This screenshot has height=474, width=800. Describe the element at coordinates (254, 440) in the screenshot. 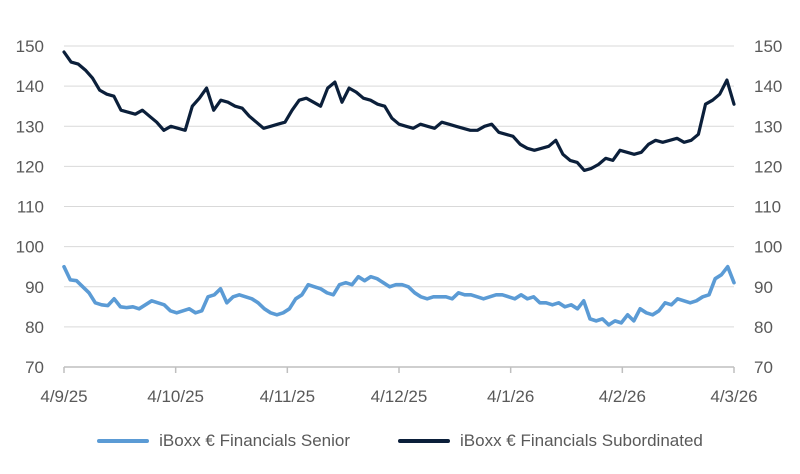

I see `legend-label-senior: iBoxx € Financials Senior` at that location.